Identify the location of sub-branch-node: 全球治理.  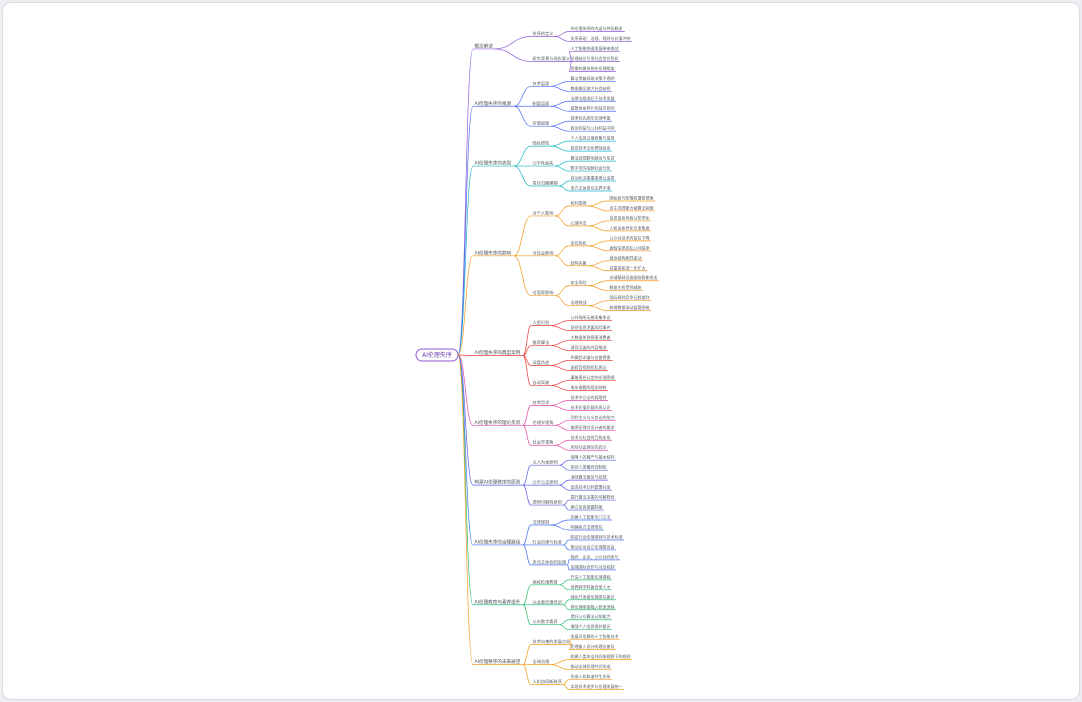
(542, 661).